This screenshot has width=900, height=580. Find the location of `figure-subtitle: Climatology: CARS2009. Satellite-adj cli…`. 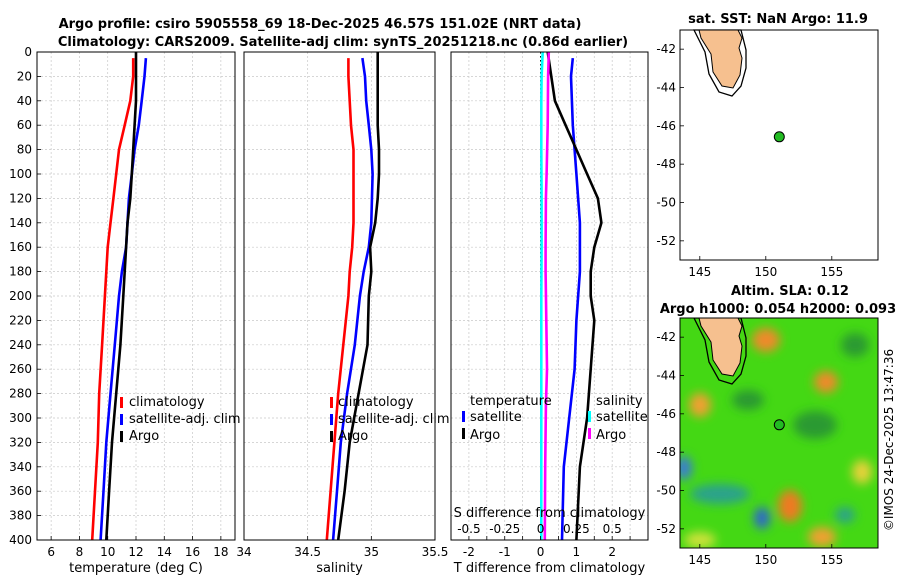

figure-subtitle: Climatology: CARS2009. Satellite-adj cli… is located at coordinates (343, 42).